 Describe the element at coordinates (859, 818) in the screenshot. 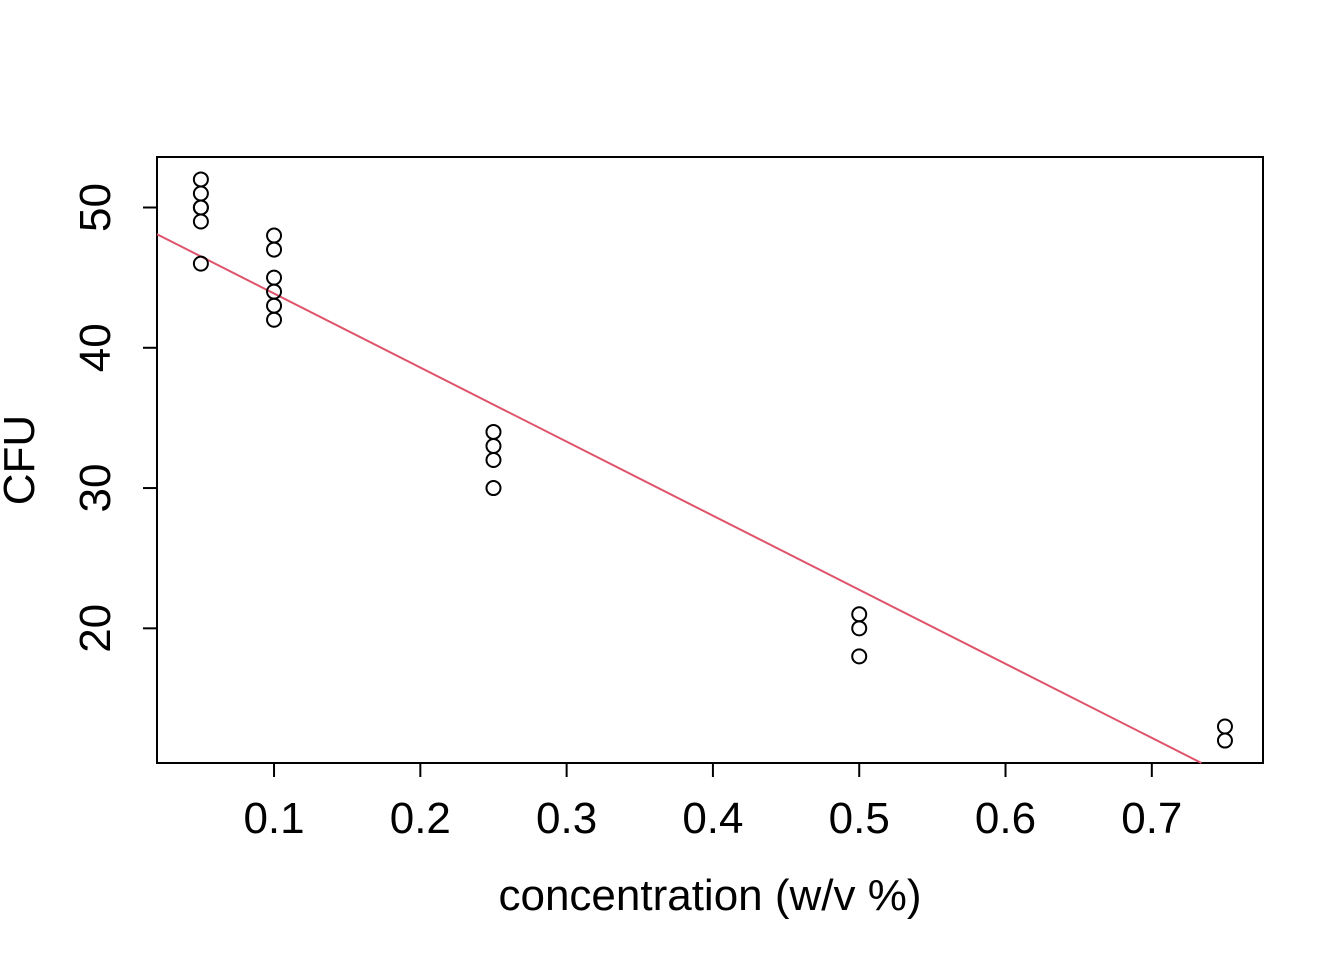

I see `x-tick-label: 0.5` at that location.